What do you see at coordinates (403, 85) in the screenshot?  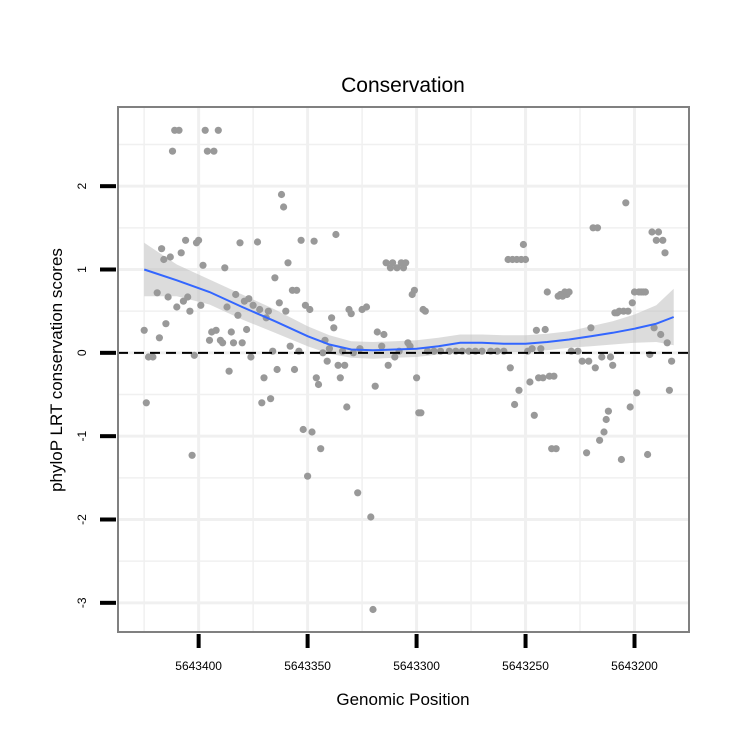 I see `chart-title: Conservation` at bounding box center [403, 85].